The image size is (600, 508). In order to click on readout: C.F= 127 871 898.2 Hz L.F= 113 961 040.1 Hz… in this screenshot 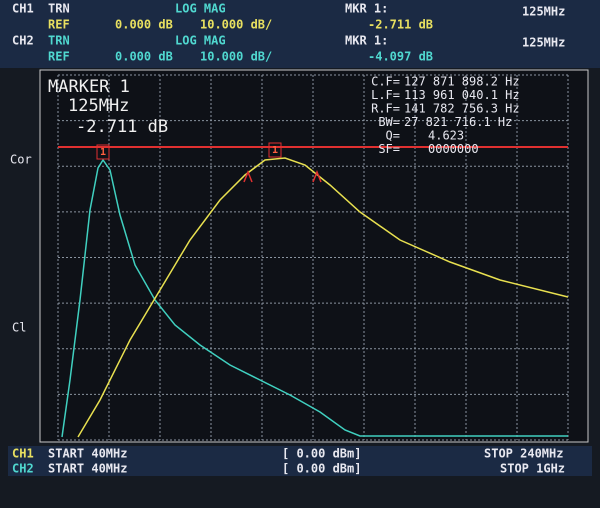, I will do `click(445, 116)`.